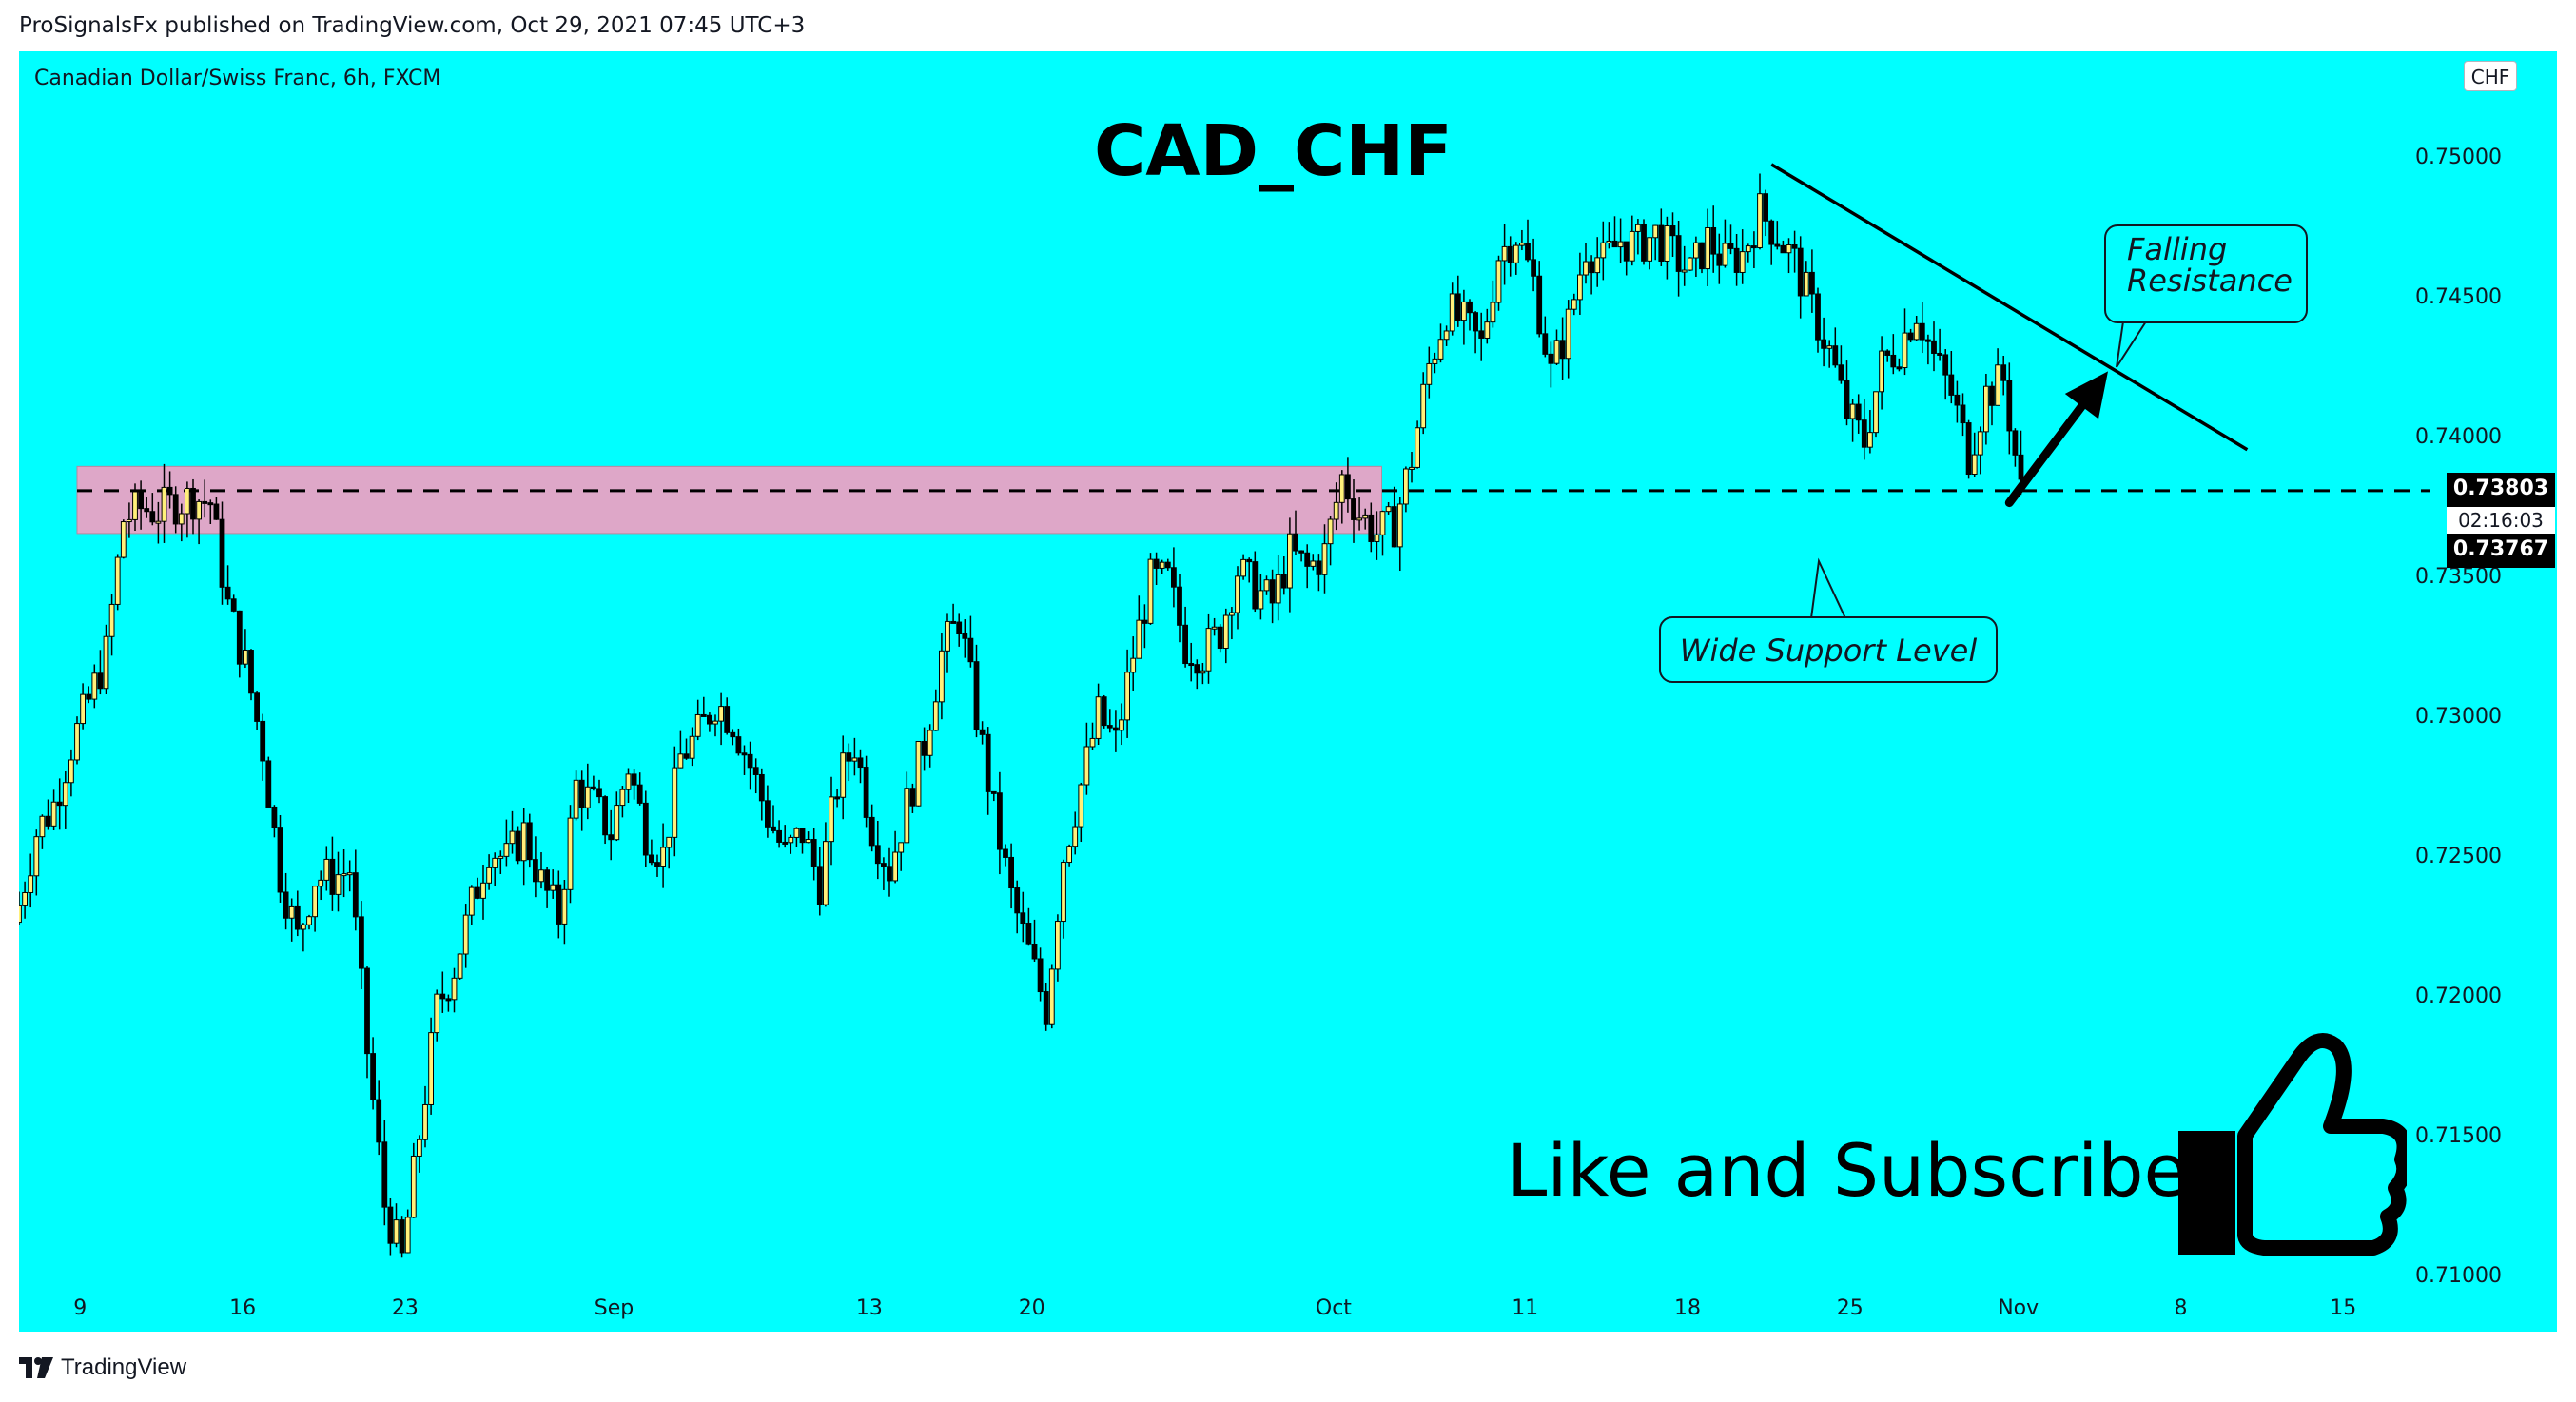  What do you see at coordinates (2501, 551) in the screenshot?
I see `secondary-price-tag: 0.73767` at bounding box center [2501, 551].